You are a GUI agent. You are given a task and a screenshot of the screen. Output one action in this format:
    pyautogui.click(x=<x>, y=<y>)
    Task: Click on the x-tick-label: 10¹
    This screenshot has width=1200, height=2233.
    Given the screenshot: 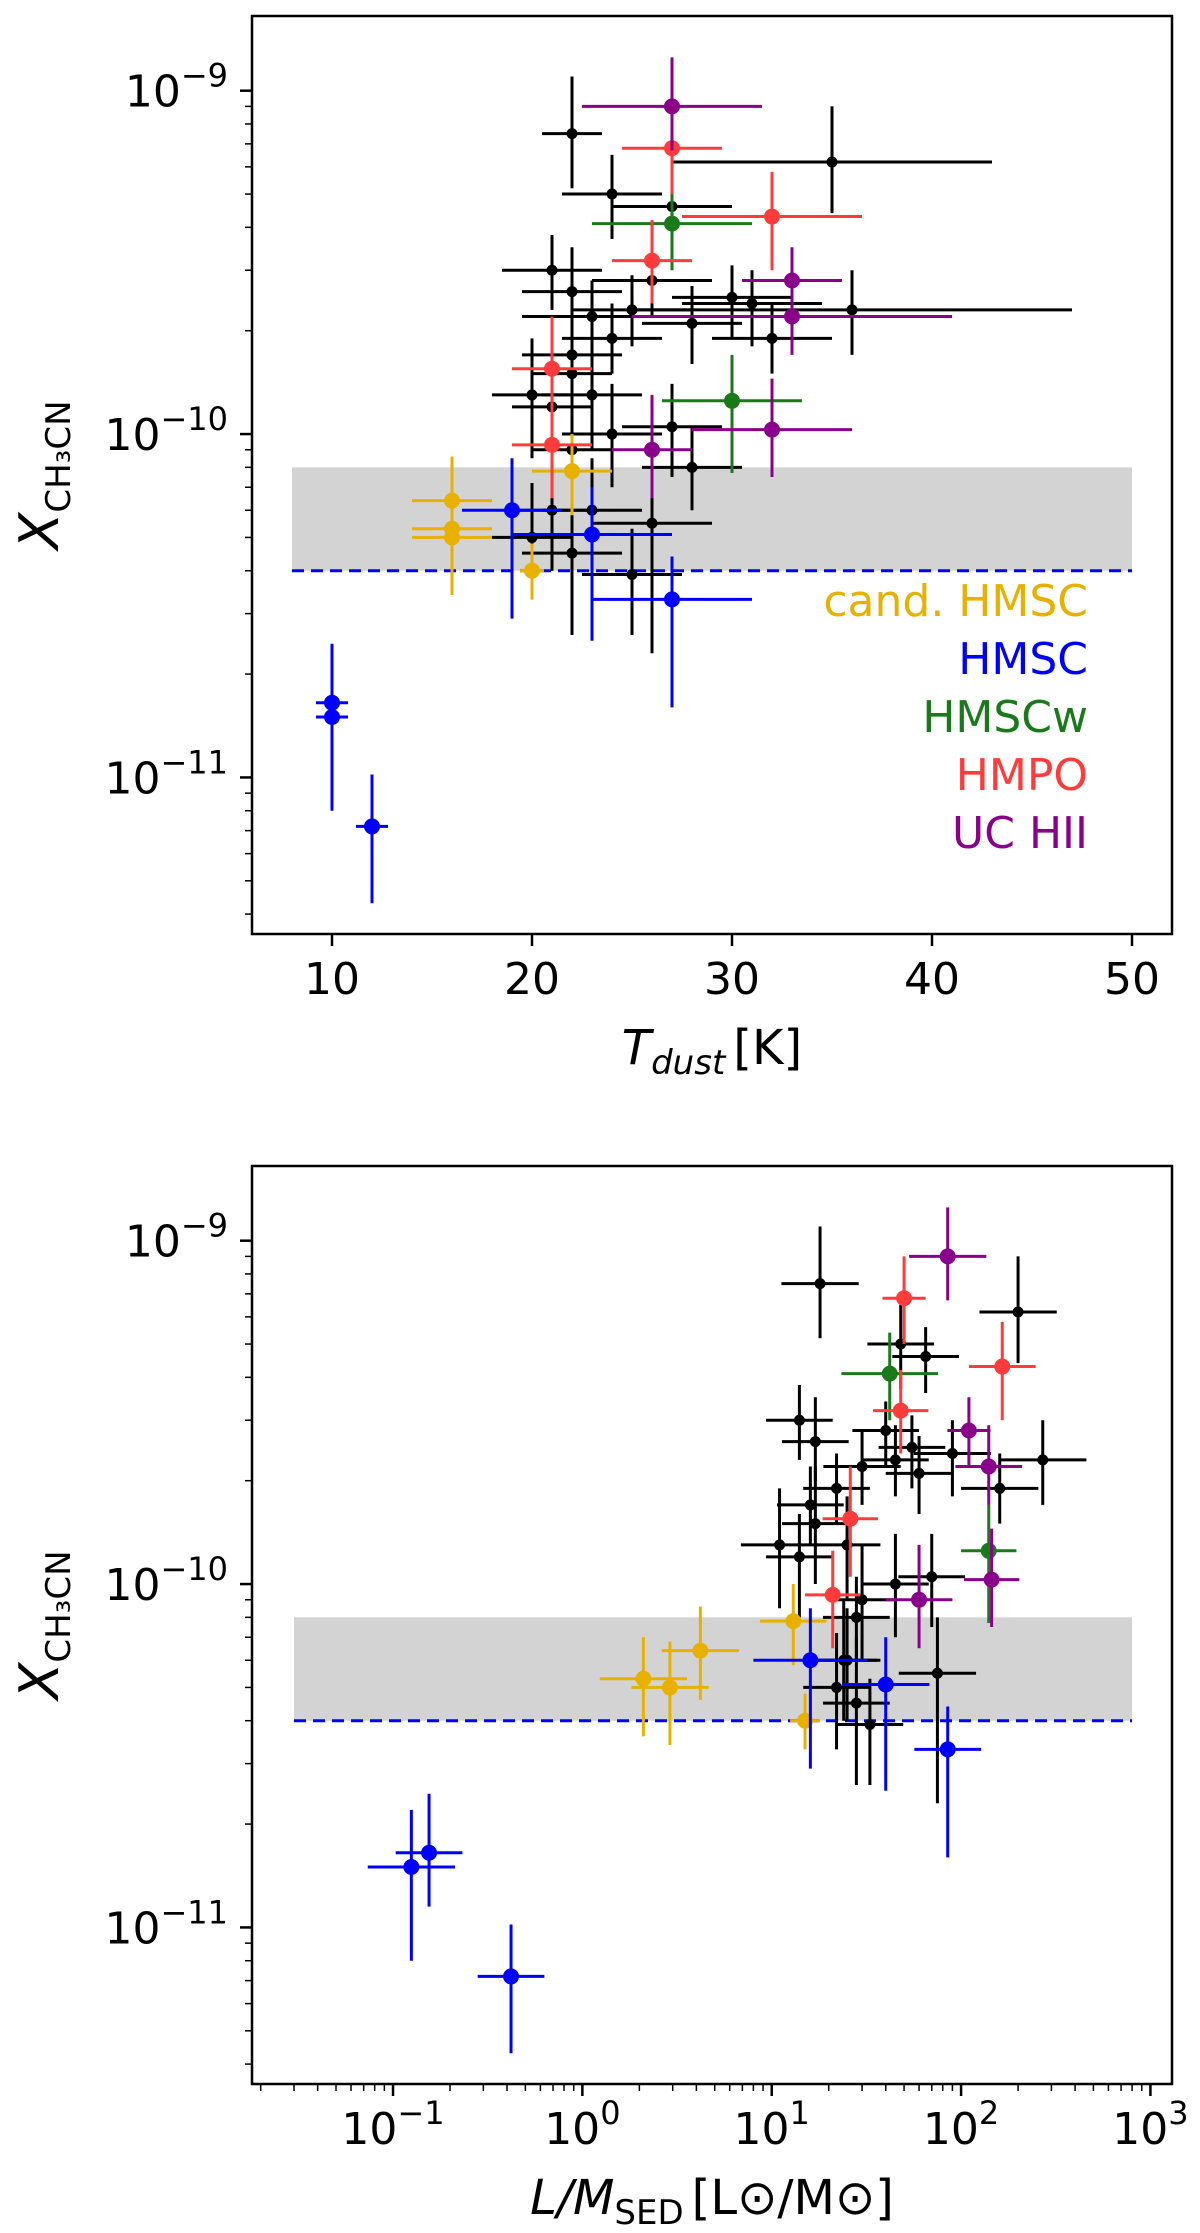 What is the action you would take?
    pyautogui.click(x=772, y=2124)
    